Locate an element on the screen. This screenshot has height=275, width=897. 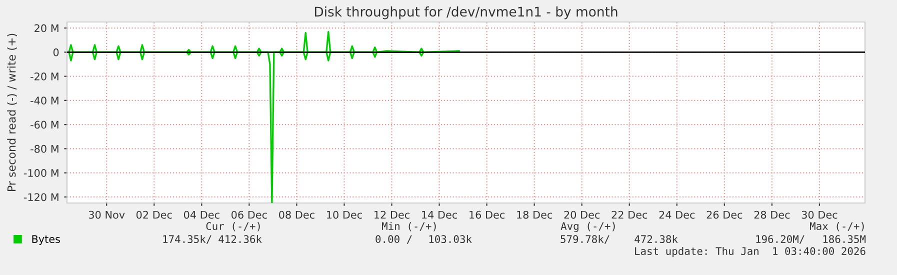
y-tick-label: 20 M is located at coordinates (46, 28).